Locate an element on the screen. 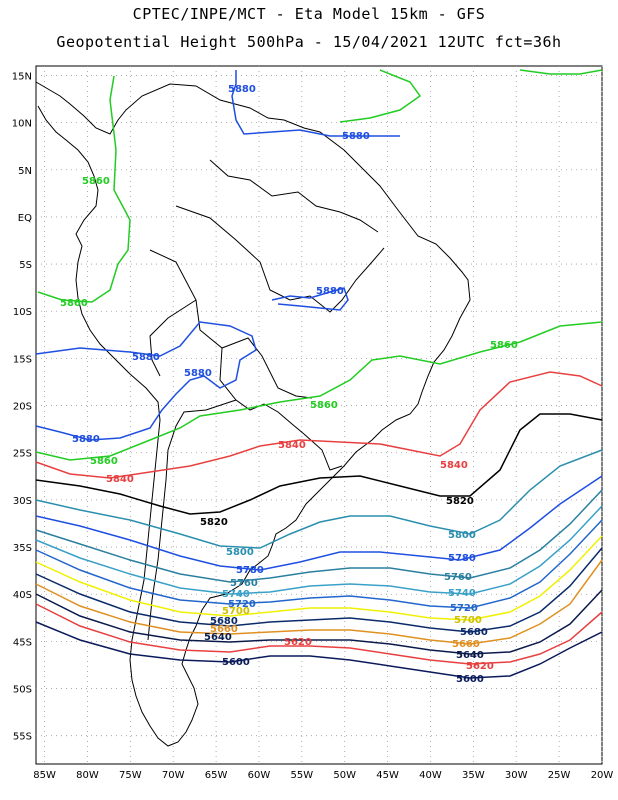 This screenshot has height=800, width=618. contour-5860-north is located at coordinates (561, 72).